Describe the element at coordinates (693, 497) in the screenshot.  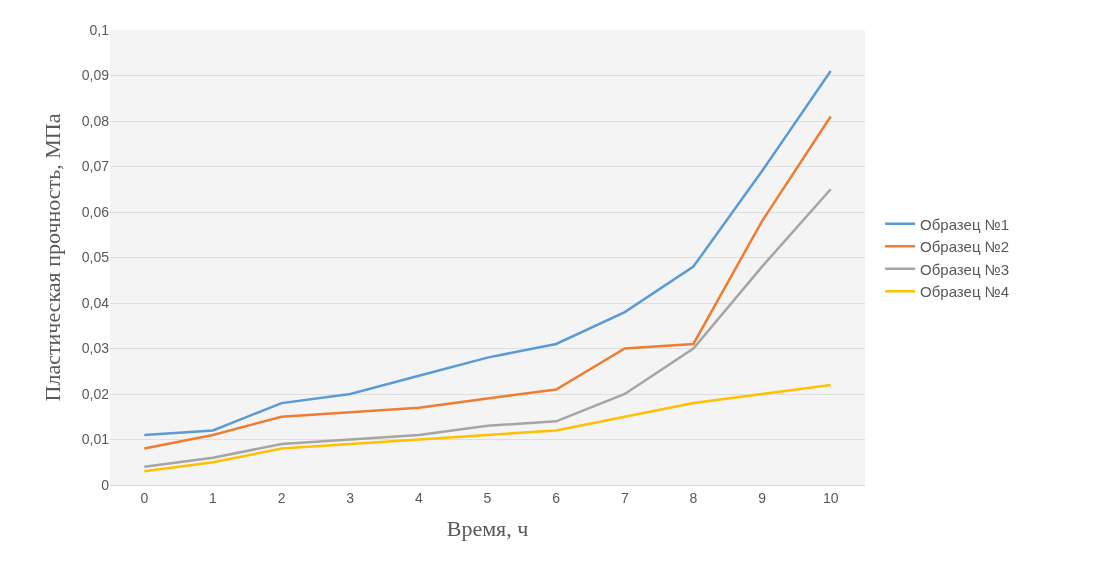
I see `x-tick-label: 8` at that location.